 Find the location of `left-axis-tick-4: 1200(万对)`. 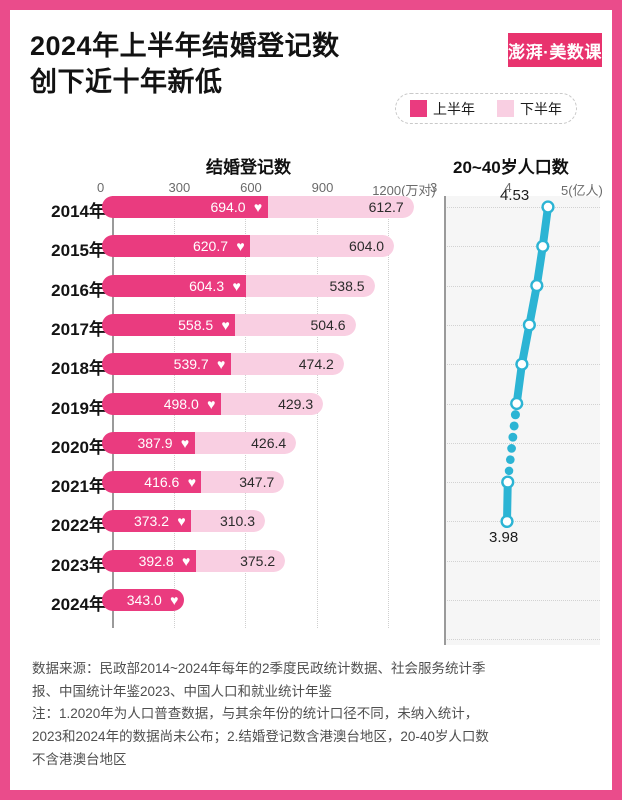

left-axis-tick-4: 1200(万对) is located at coordinates (404, 190).